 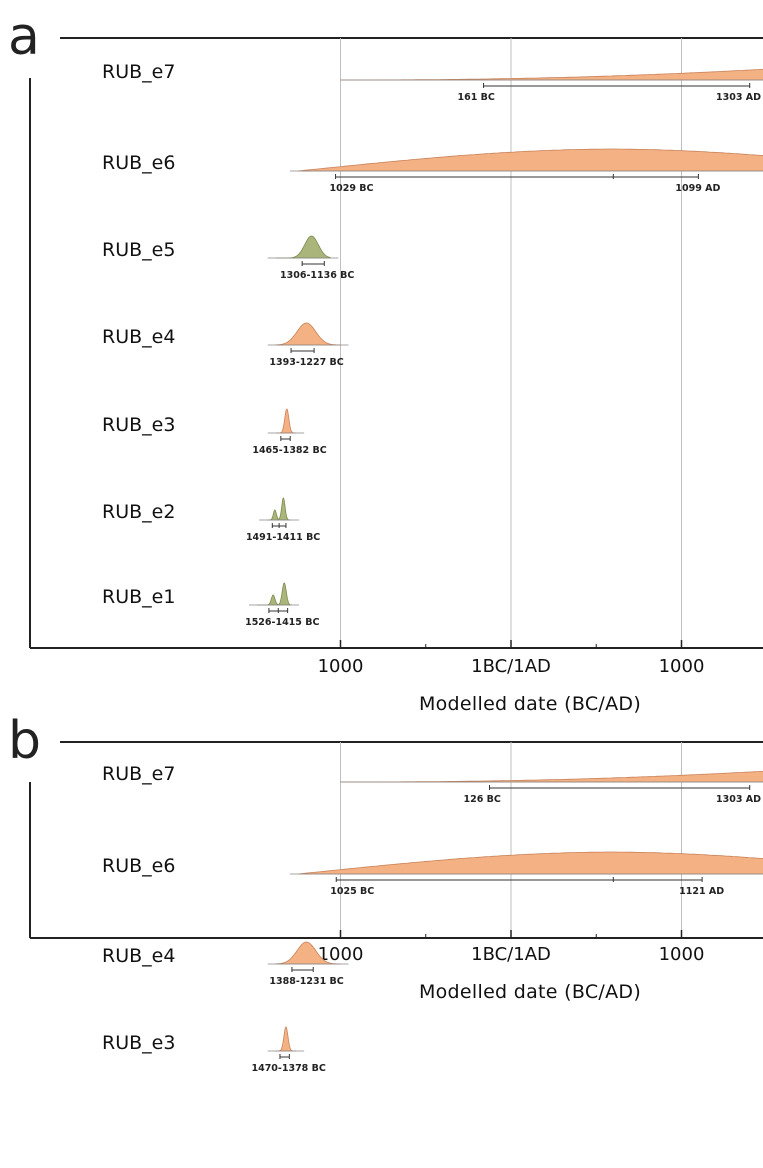 I want to click on row-label: RUB_e5, so click(x=138, y=250).